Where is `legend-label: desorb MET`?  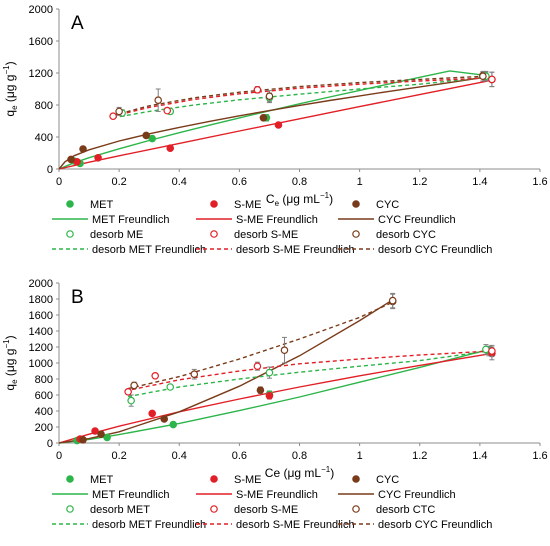
legend-label: desorb MET is located at coordinates (120, 510).